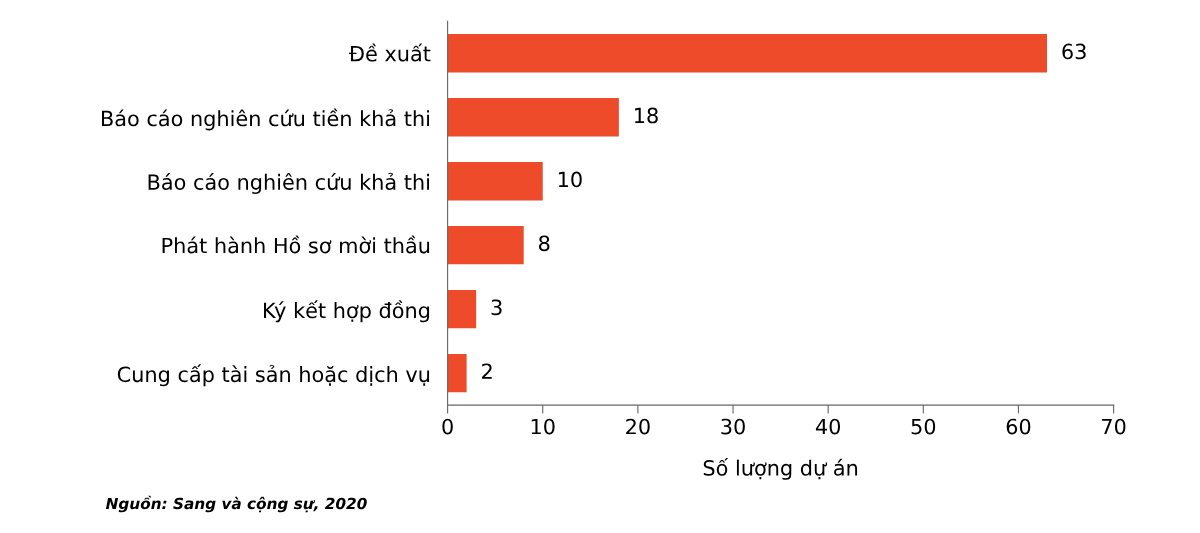 This screenshot has width=1200, height=533. Describe the element at coordinates (646, 115) in the screenshot. I see `data-label: 18` at that location.